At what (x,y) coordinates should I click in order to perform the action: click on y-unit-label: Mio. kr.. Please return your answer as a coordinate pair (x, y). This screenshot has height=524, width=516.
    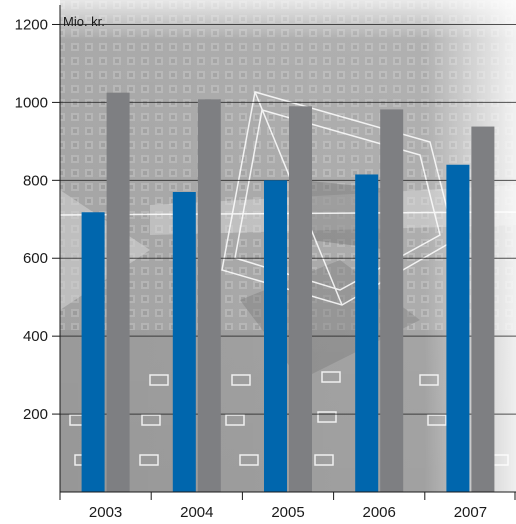
    Looking at the image, I should click on (84, 21).